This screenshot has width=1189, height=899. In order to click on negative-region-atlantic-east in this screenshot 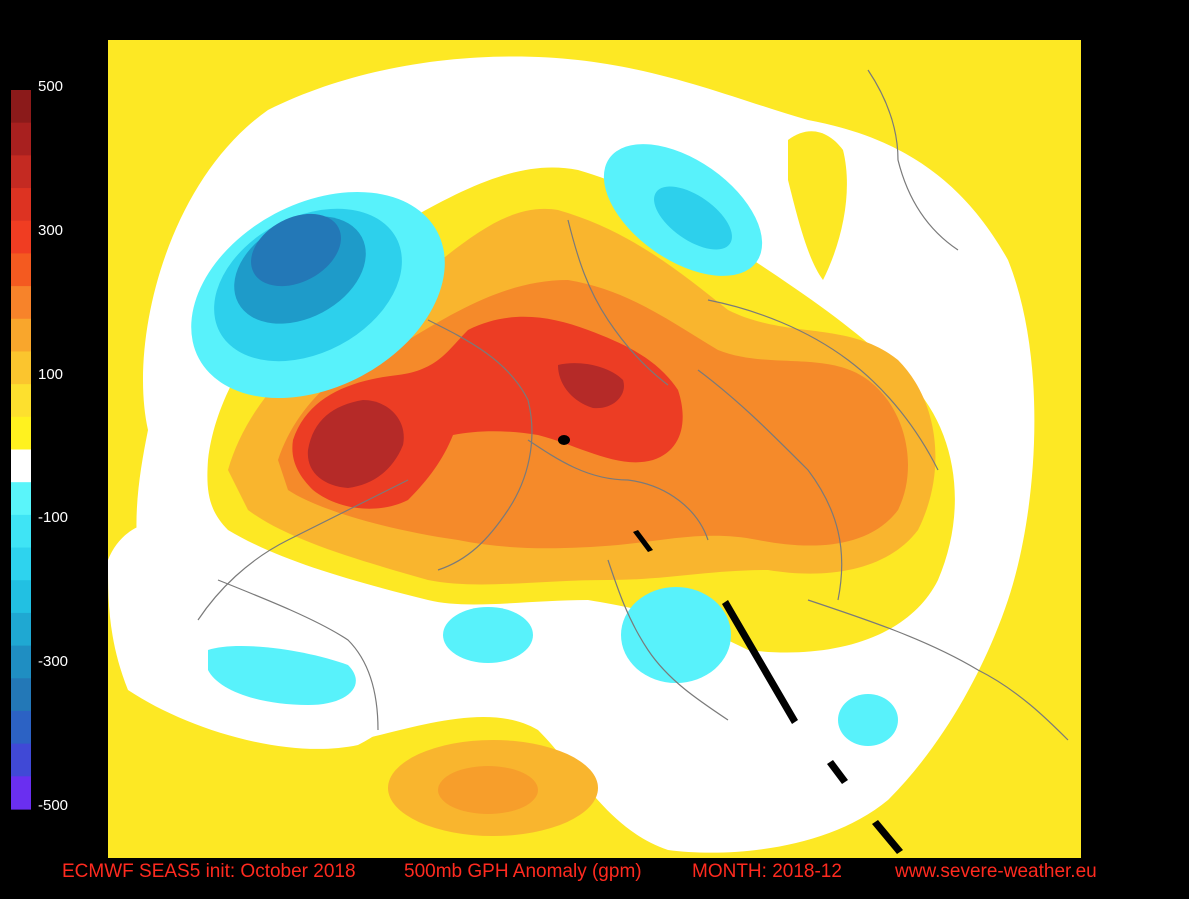, I will do `click(282, 675)`.